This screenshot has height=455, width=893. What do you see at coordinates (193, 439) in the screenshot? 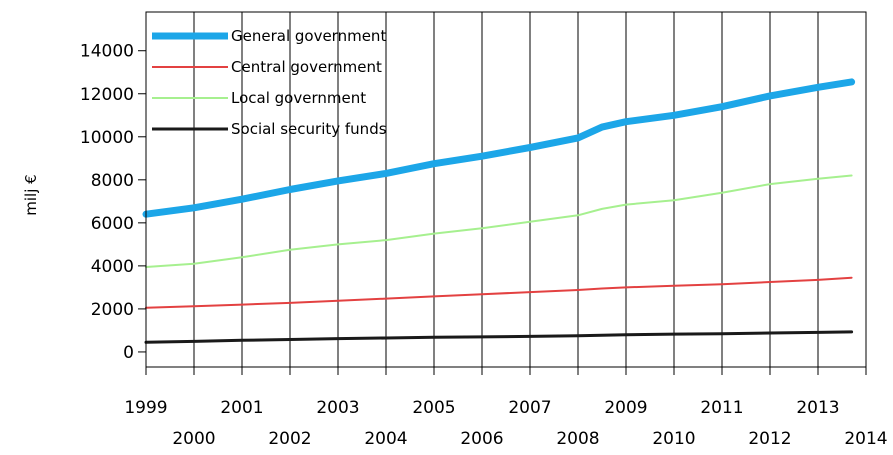
I see `x-tick-label: 2000` at bounding box center [193, 439].